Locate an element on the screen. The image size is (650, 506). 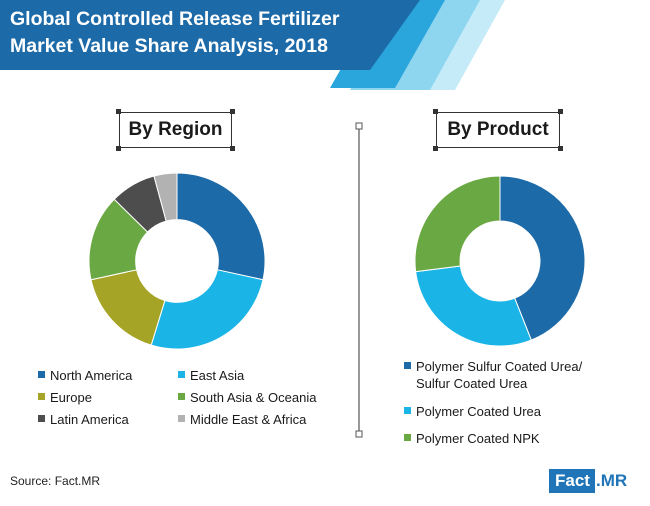
legend-label: East Asia is located at coordinates (217, 375).